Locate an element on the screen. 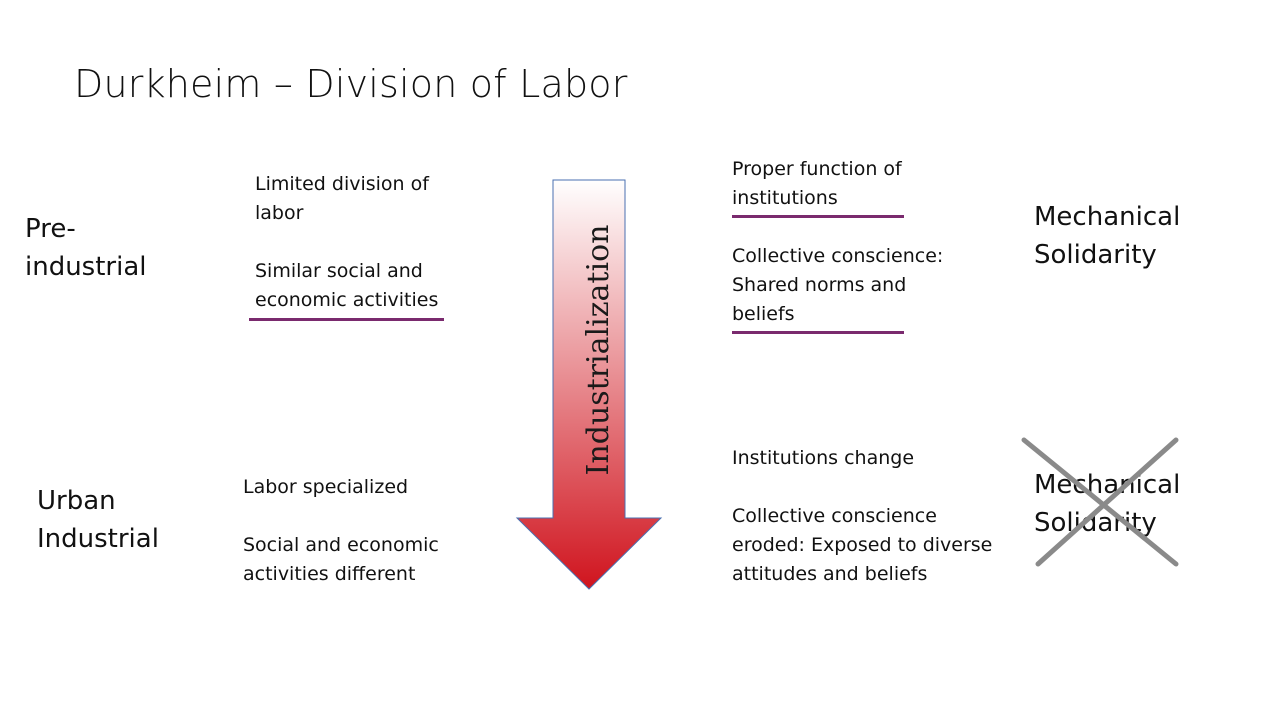 The width and height of the screenshot is (1280, 720). mechanical-solidarity-line1: Mechanical is located at coordinates (1107, 217).